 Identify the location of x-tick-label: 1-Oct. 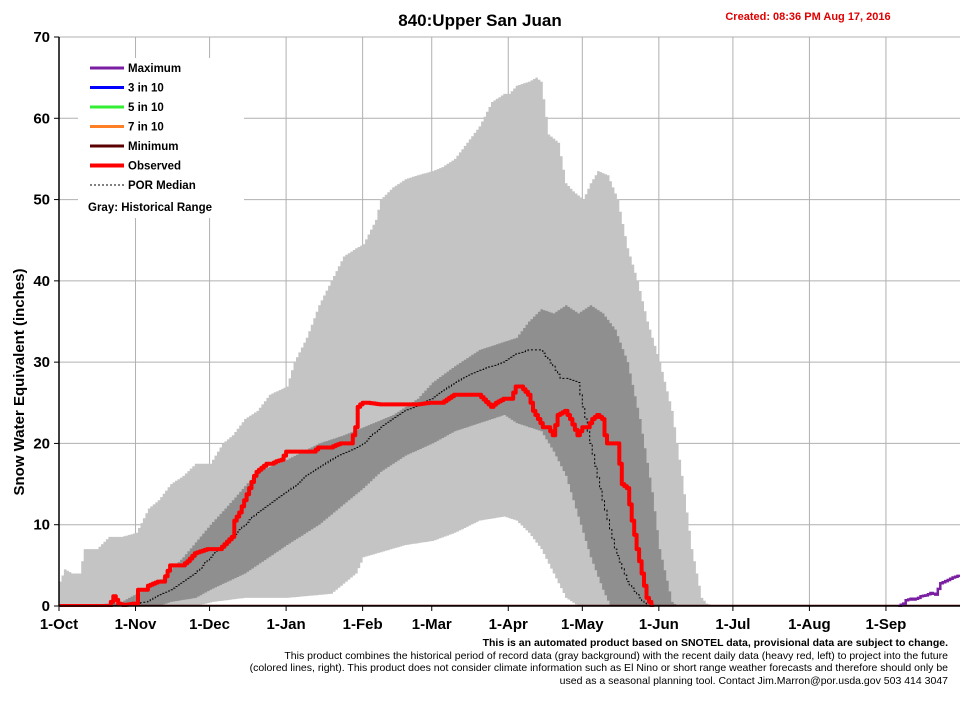
(59, 624).